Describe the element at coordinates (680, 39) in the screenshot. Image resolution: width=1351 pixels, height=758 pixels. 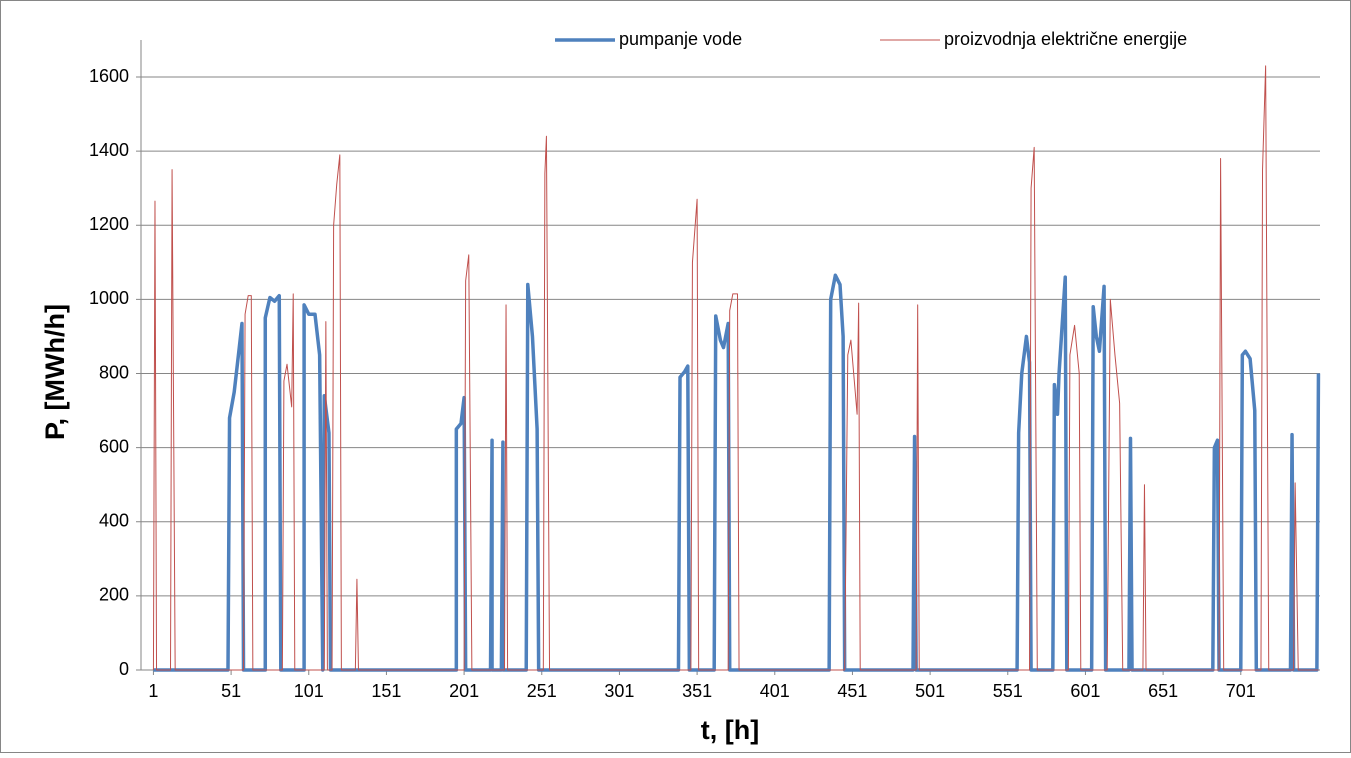
I see `legend-label: pumpanje vode` at that location.